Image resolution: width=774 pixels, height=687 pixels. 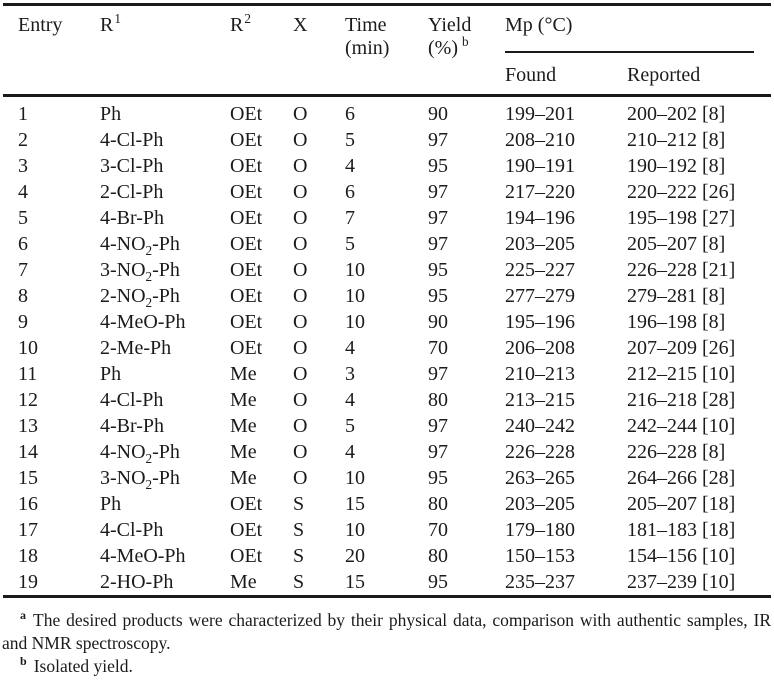 What do you see at coordinates (23, 114) in the screenshot?
I see `cell-entry: 1` at bounding box center [23, 114].